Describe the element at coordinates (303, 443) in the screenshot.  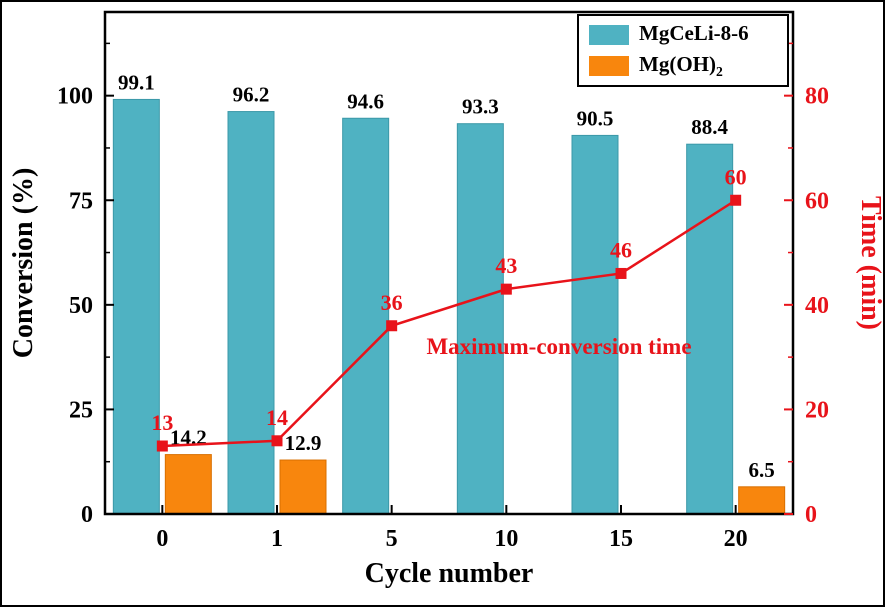
I see `bar-value-label: 12.9` at that location.